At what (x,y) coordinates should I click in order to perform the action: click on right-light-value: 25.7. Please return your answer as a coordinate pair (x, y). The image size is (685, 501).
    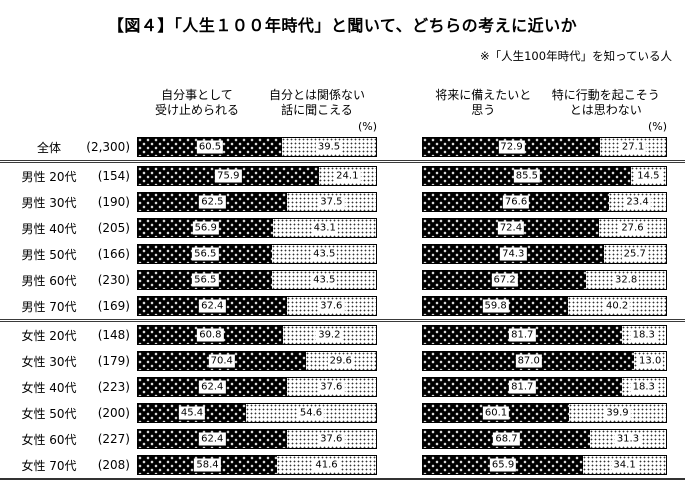
    Looking at the image, I should click on (634, 254).